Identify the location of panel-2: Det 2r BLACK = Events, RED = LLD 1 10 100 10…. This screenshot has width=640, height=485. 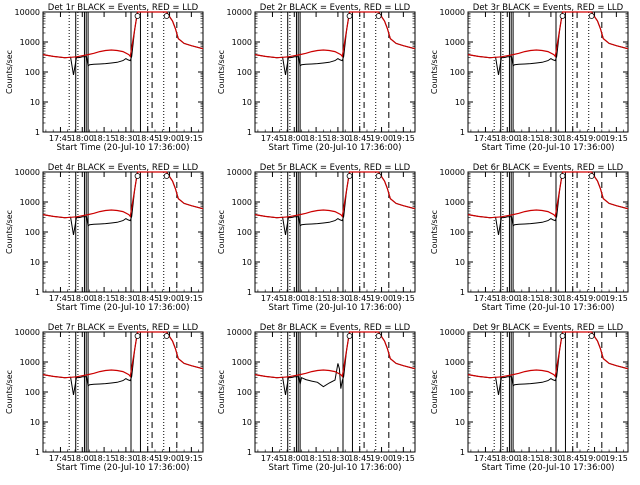
(316, 78).